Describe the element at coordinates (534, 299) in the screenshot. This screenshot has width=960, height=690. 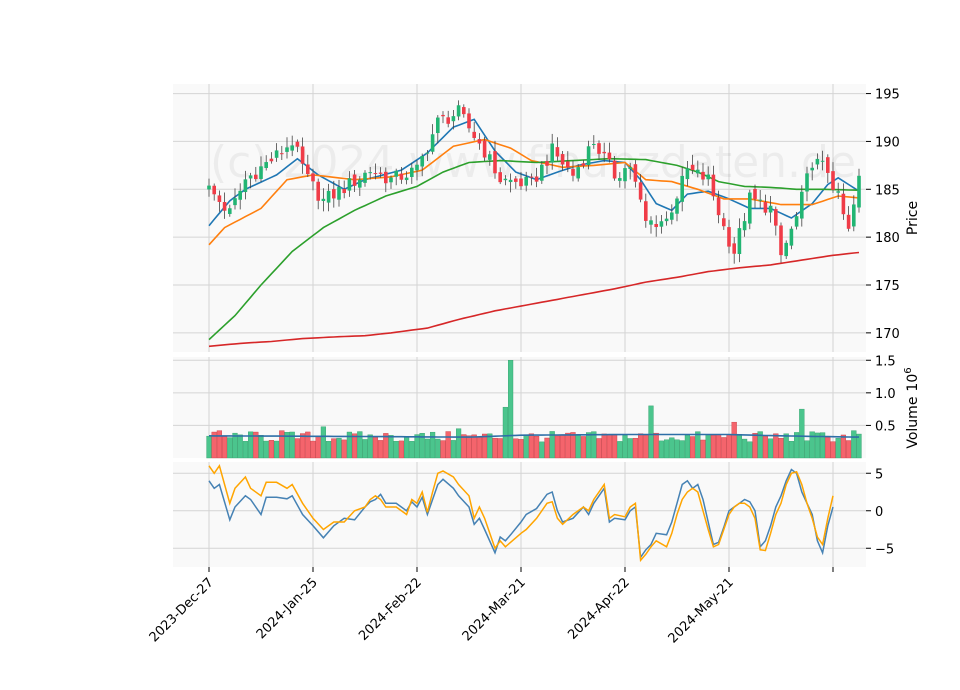
I see `moving-average-line` at that location.